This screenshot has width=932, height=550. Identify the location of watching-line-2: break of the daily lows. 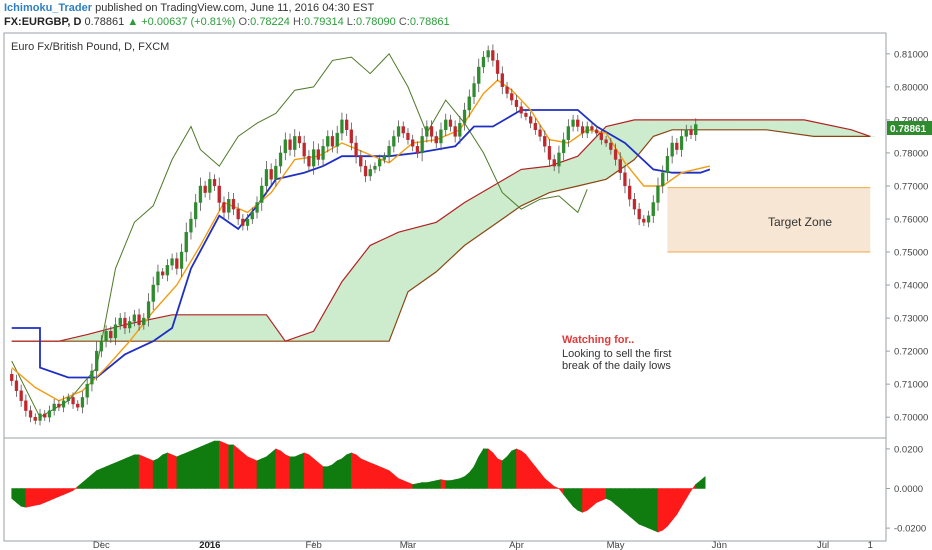
(616, 366).